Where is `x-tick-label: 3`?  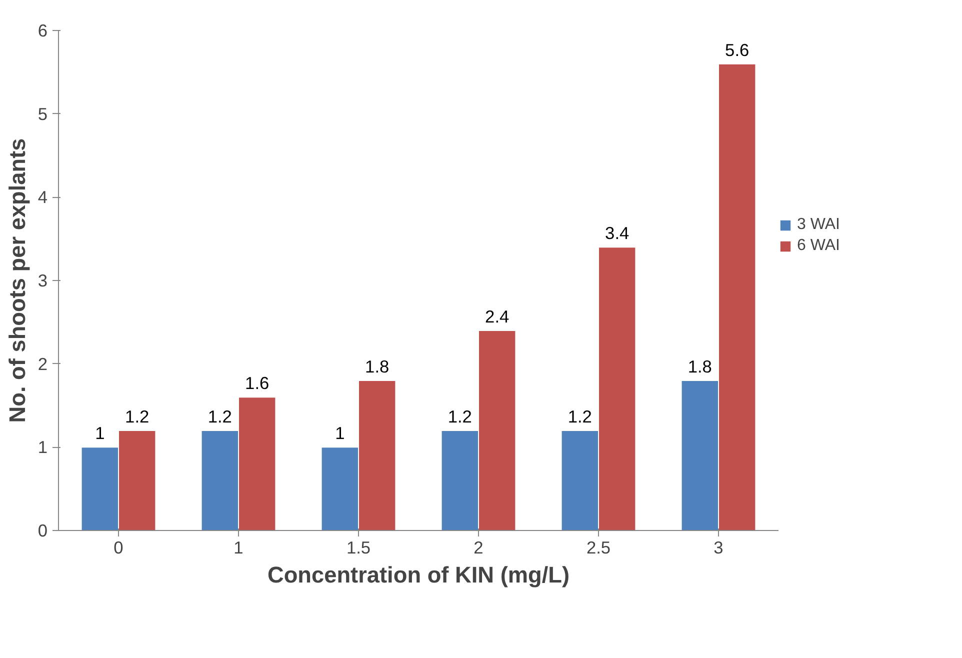 x-tick-label: 3 is located at coordinates (719, 548).